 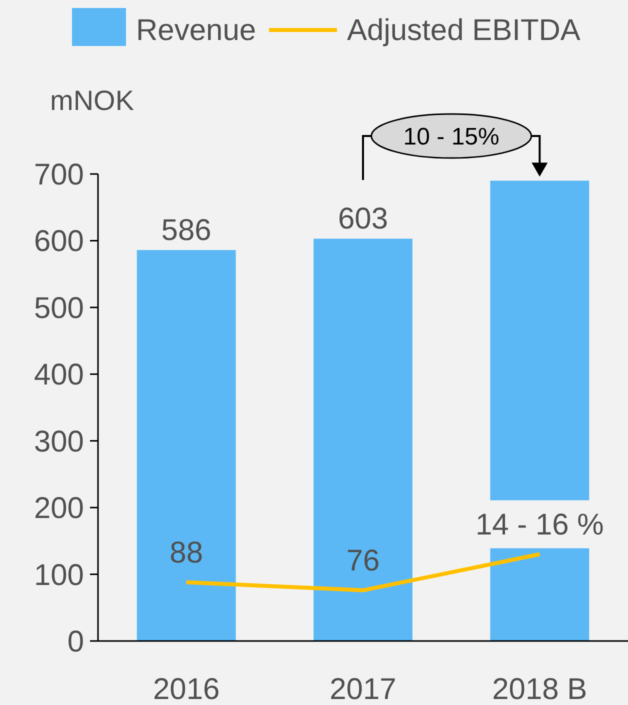 What do you see at coordinates (59, 175) in the screenshot?
I see `y-tick-label: 700` at bounding box center [59, 175].